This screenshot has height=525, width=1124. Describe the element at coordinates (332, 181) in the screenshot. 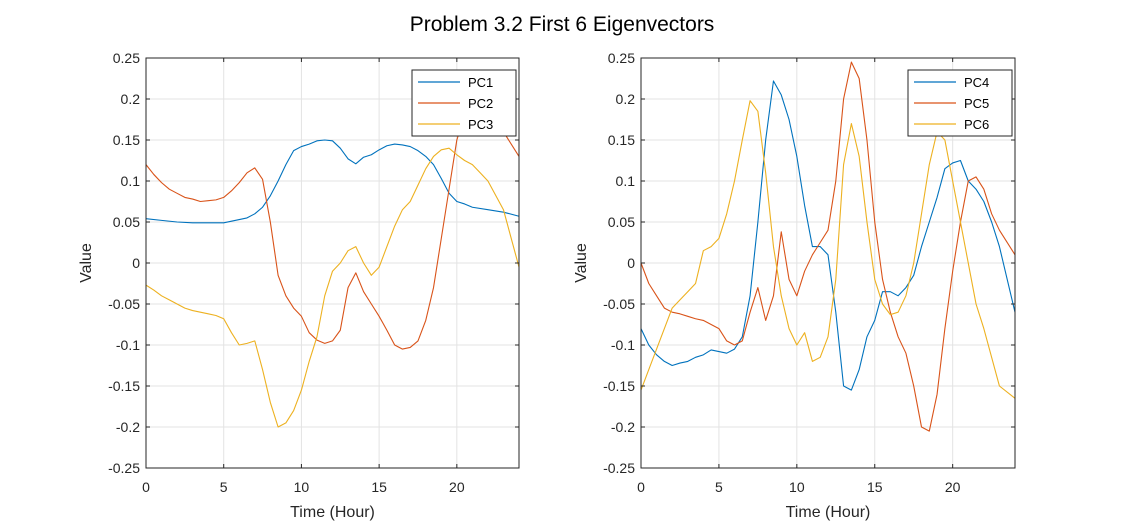

I see `series-line-pc1` at that location.